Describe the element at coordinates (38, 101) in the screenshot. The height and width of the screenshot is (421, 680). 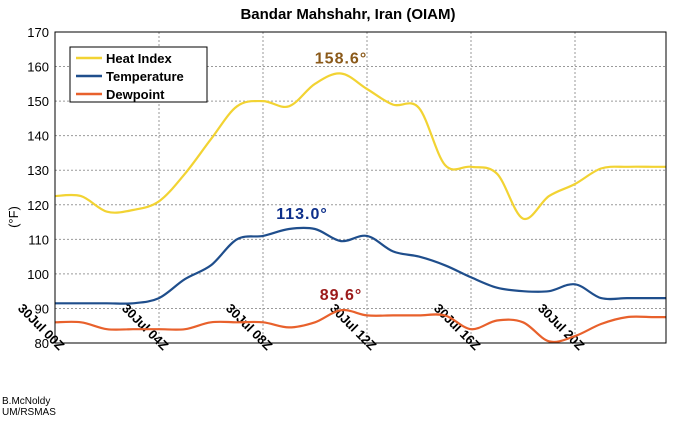
I see `y-tick-label: 150` at that location.